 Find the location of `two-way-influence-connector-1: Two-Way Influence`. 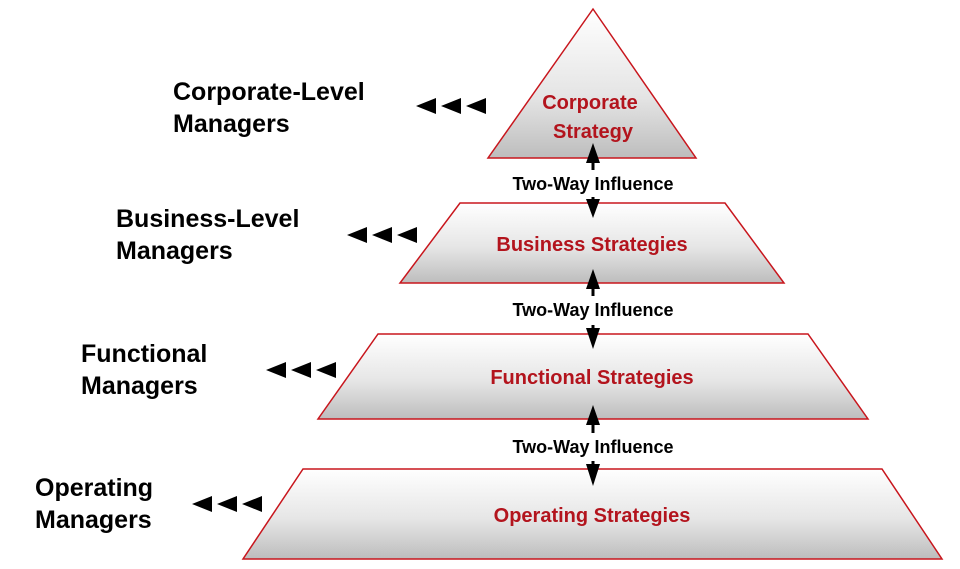

two-way-influence-connector-1: Two-Way Influence is located at coordinates (593, 180).